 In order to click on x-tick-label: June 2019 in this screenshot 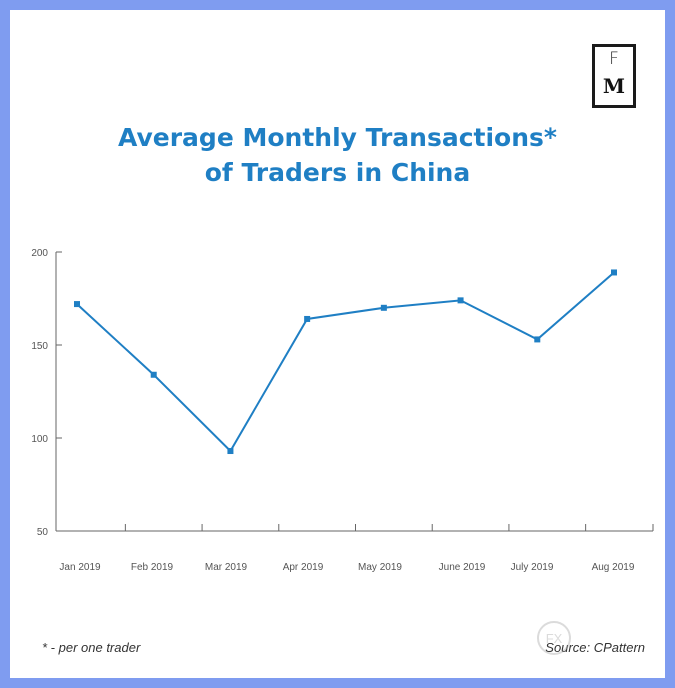, I will do `click(462, 567)`.